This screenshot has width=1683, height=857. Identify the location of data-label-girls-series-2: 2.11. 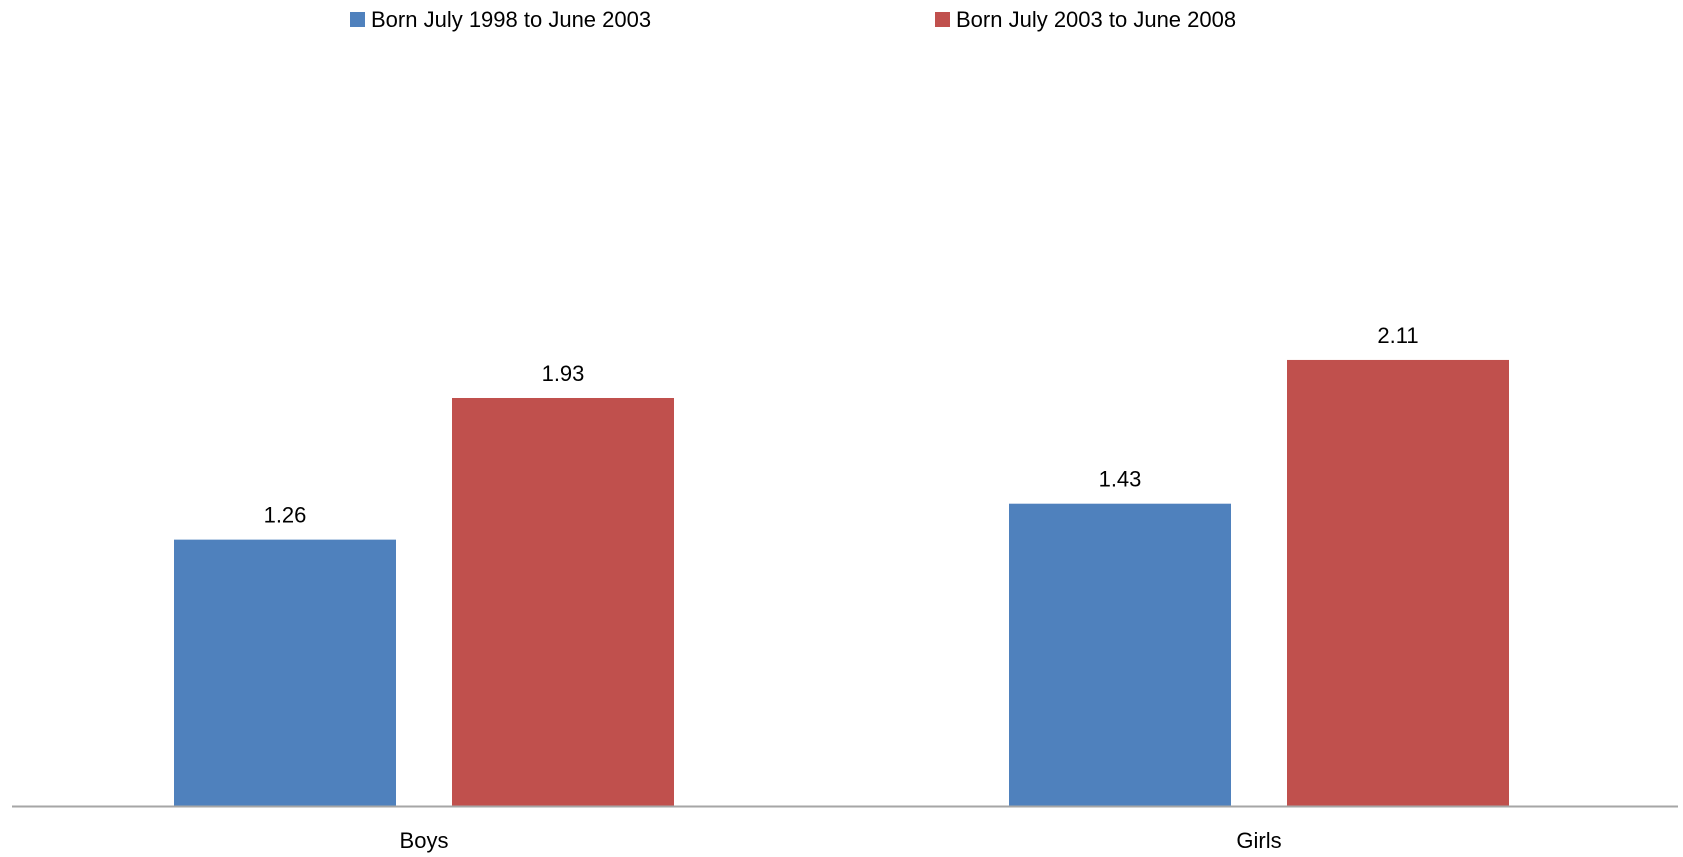
(1397, 335).